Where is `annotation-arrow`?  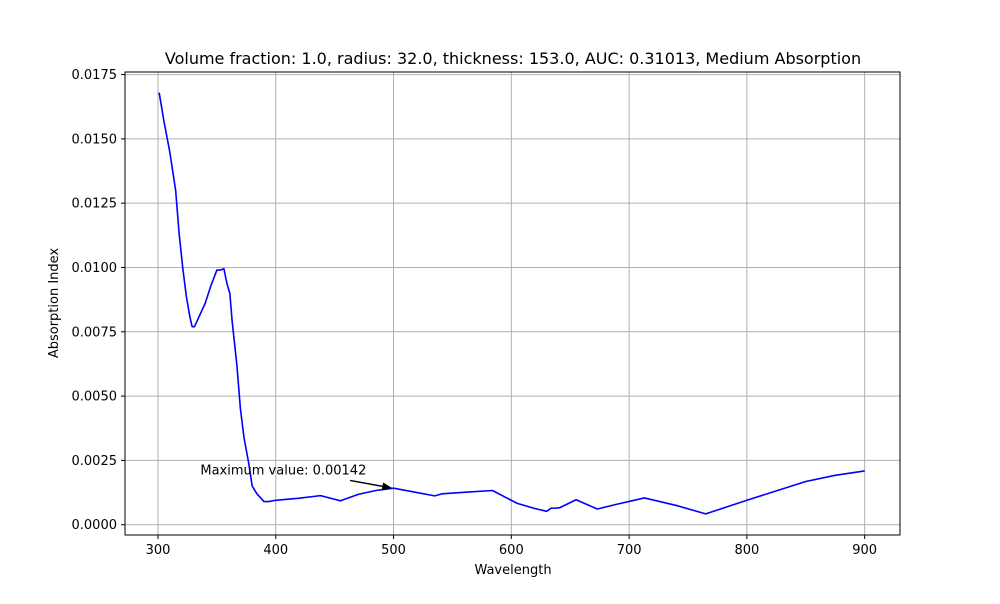 annotation-arrow is located at coordinates (371, 485).